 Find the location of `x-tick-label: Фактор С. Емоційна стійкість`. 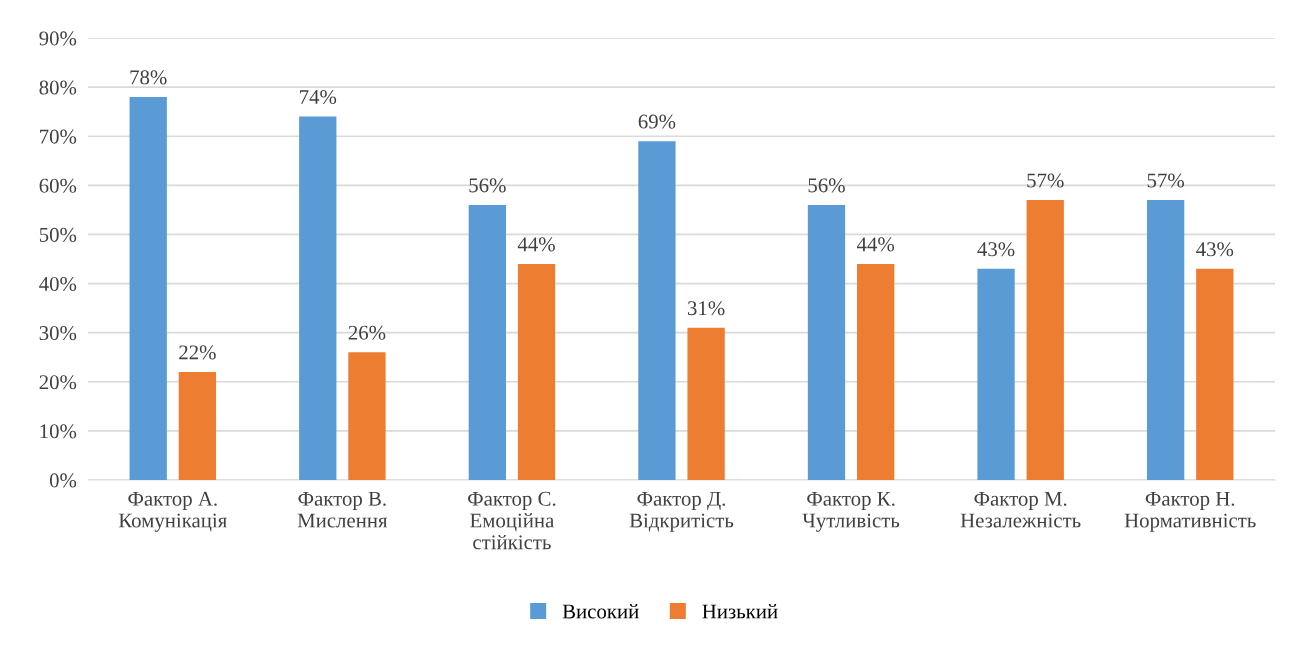

x-tick-label: Фактор С. Емоційна стійкість is located at coordinates (512, 520).